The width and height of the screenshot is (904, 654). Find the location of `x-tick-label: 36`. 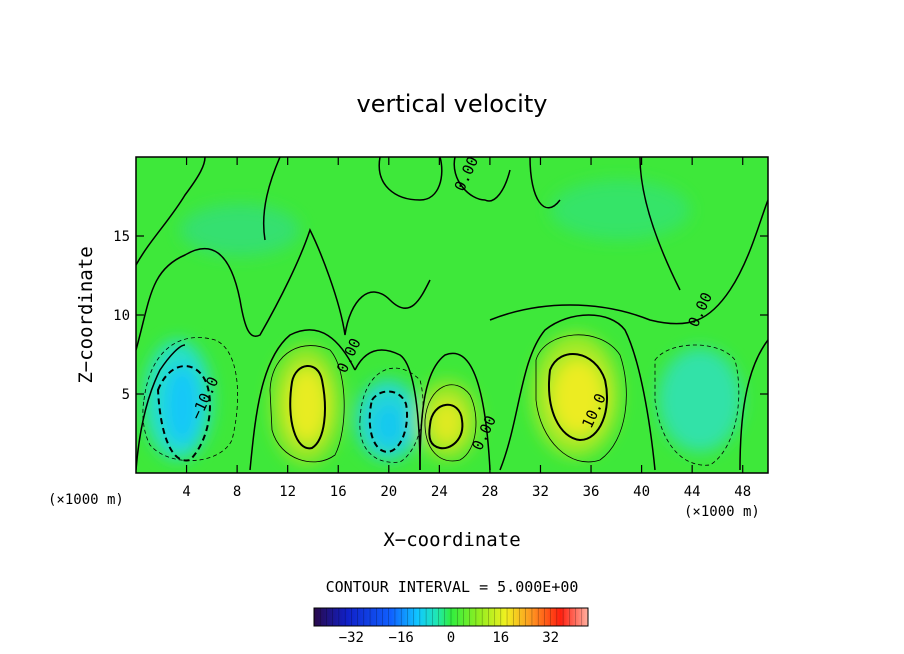

x-tick-label: 36 is located at coordinates (591, 492).